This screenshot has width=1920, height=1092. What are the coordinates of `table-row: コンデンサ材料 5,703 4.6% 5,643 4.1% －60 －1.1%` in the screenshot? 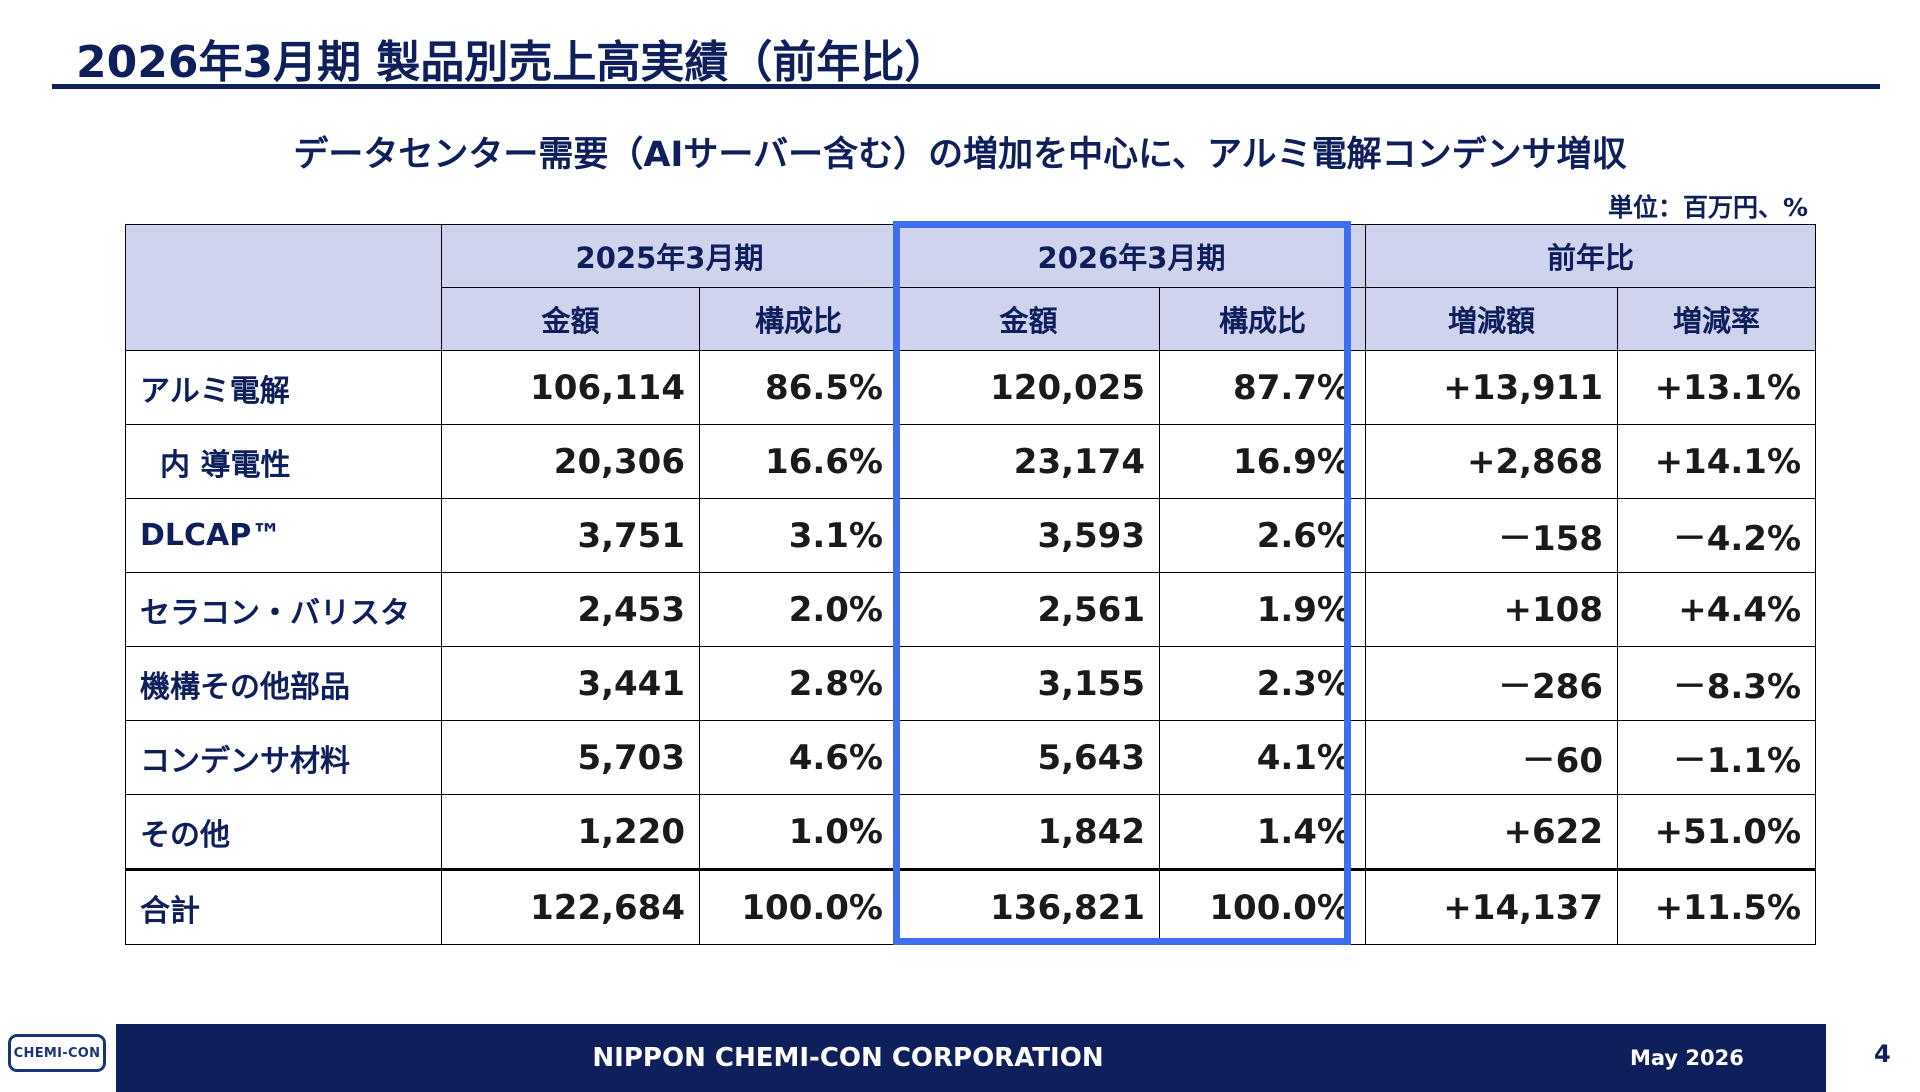 It's located at (971, 757).